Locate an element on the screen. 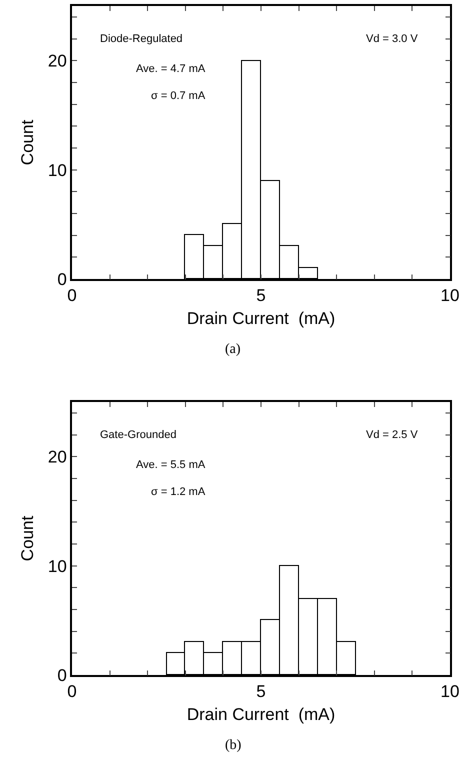 This screenshot has height=775, width=463. annotation: Vd = 3.0 V is located at coordinates (392, 39).